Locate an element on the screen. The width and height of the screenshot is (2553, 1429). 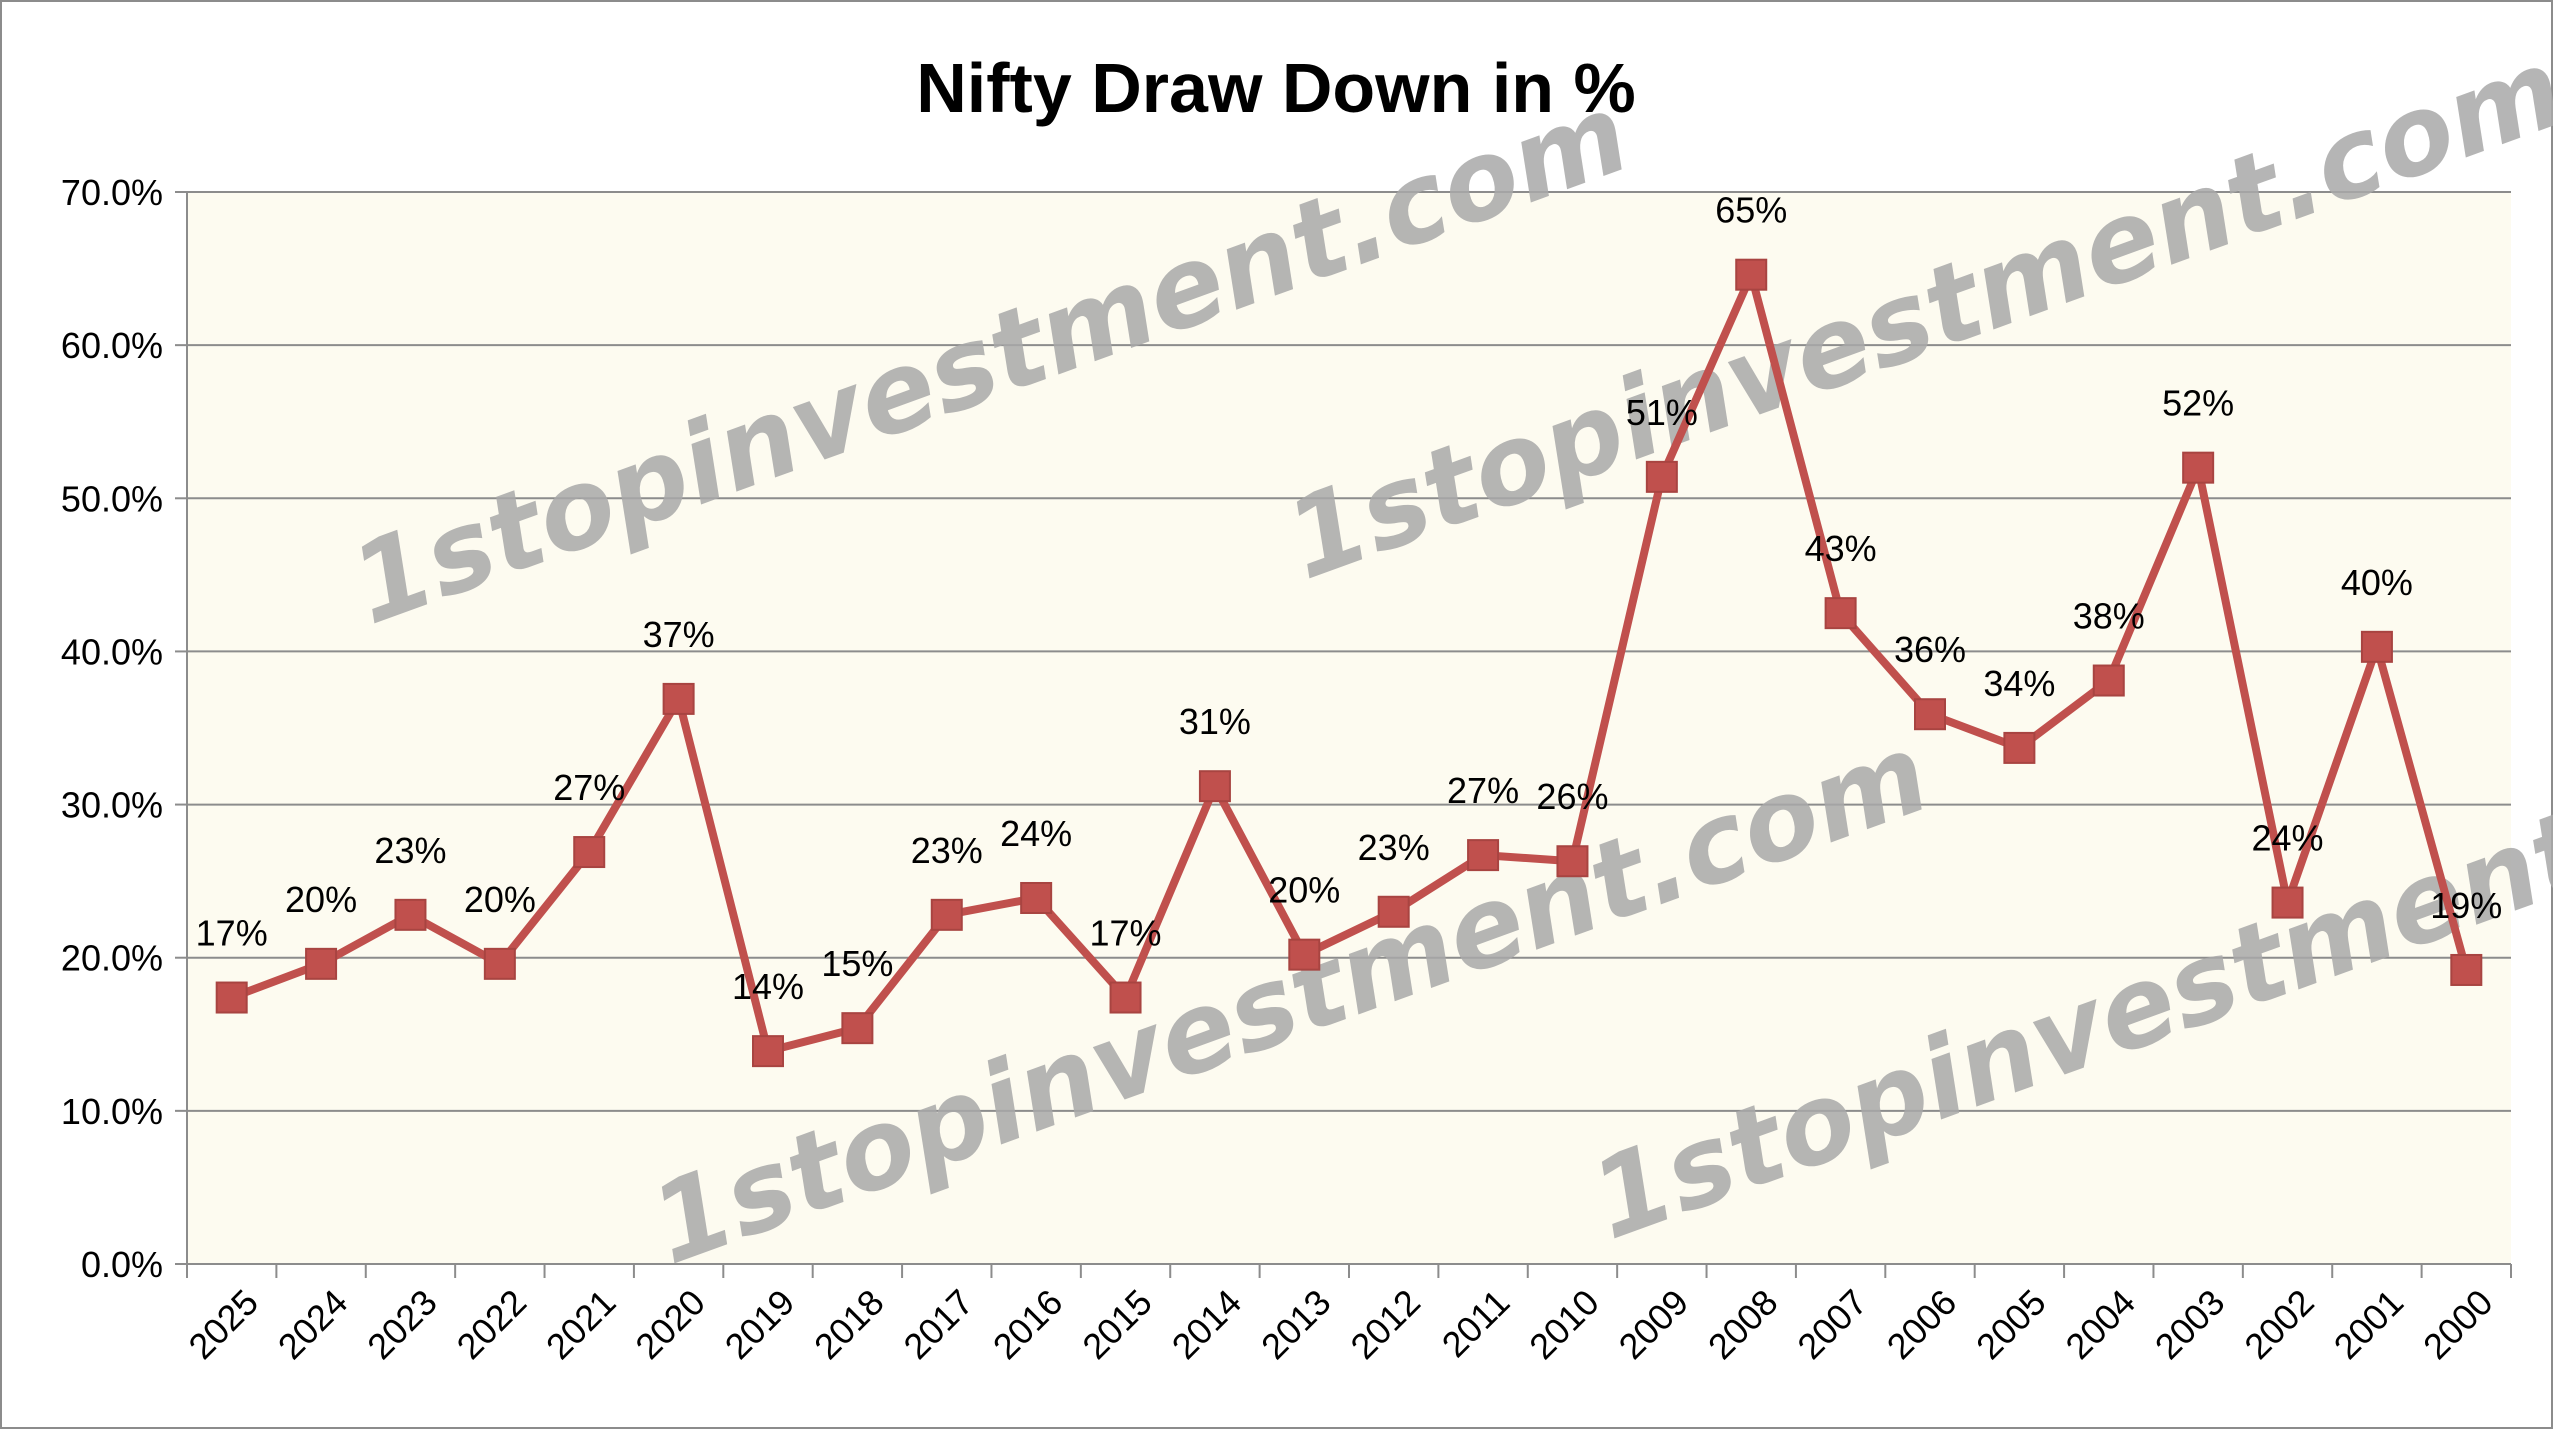
data-label: 31% is located at coordinates (1215, 721).